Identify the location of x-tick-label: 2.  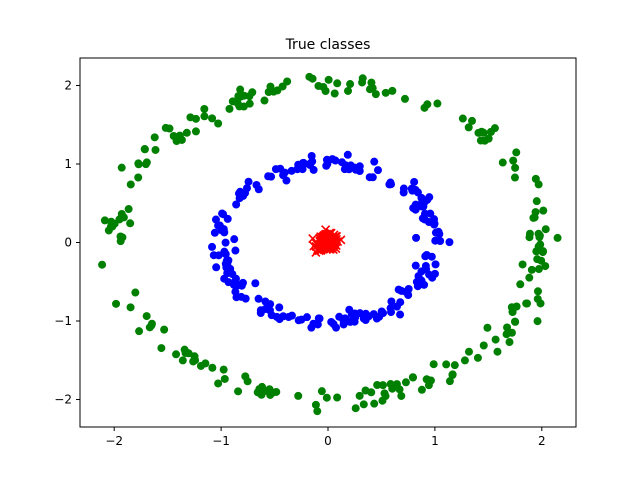
(542, 441).